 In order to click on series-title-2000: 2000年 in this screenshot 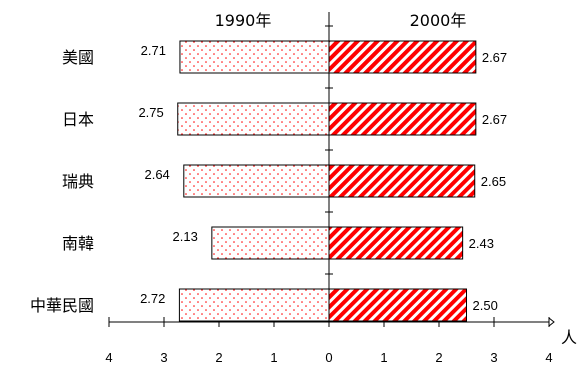, I will do `click(438, 20)`.